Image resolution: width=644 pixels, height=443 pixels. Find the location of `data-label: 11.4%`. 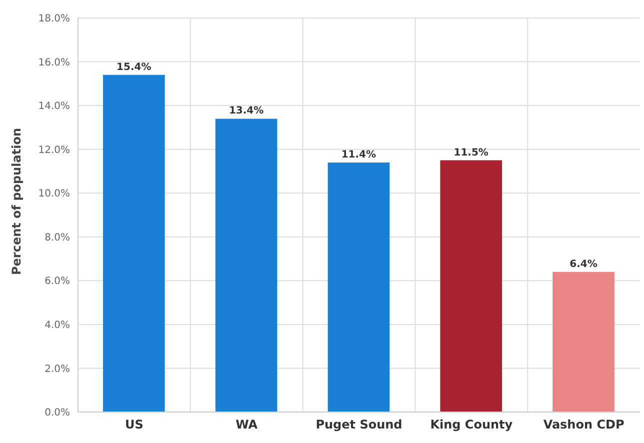

data-label: 11.4% is located at coordinates (358, 154).